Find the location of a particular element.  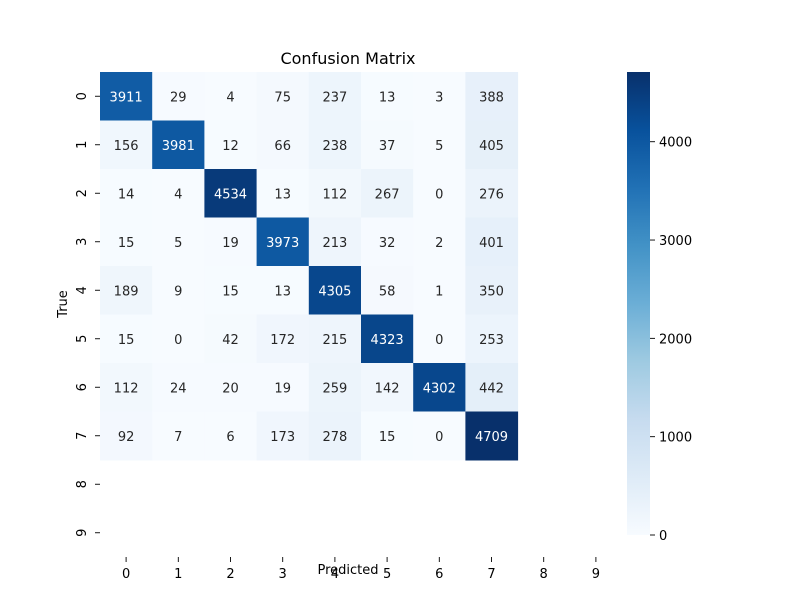

cell-value-label: 142 is located at coordinates (387, 388).